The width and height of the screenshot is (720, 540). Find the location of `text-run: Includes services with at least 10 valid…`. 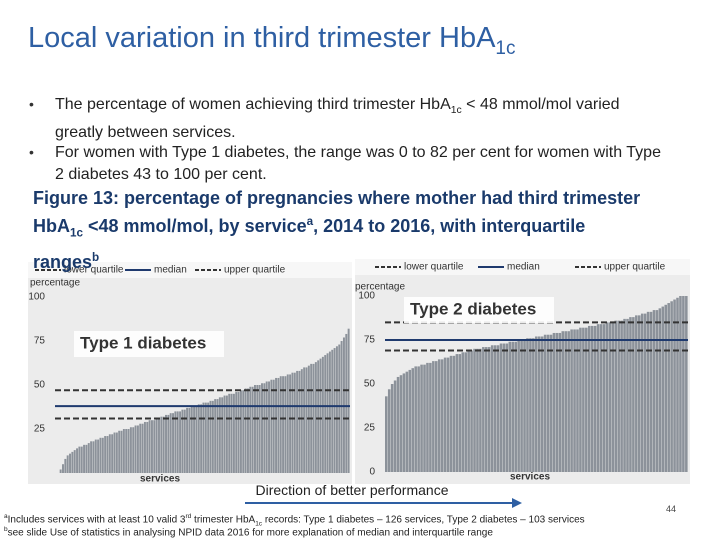

text-run: Includes services with at least 10 valid… is located at coordinates (96, 520).